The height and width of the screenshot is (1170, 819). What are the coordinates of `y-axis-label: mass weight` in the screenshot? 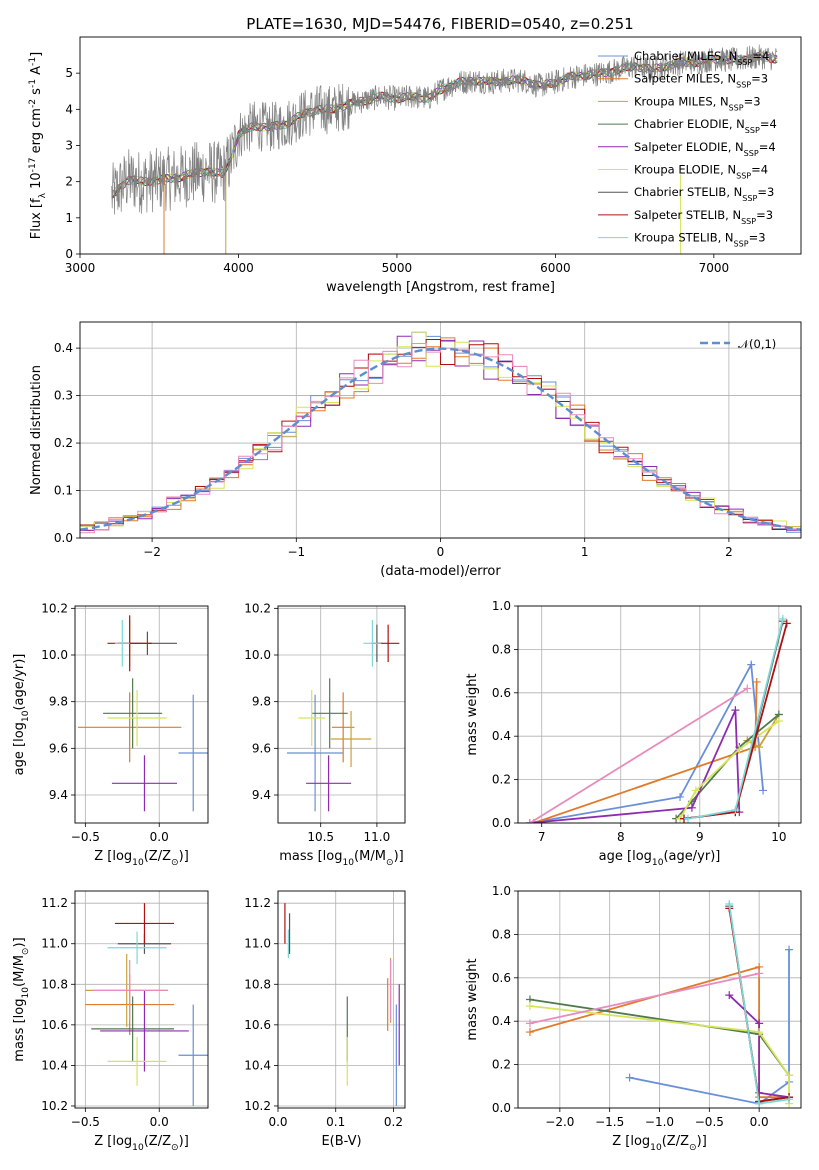 It's located at (472, 999).